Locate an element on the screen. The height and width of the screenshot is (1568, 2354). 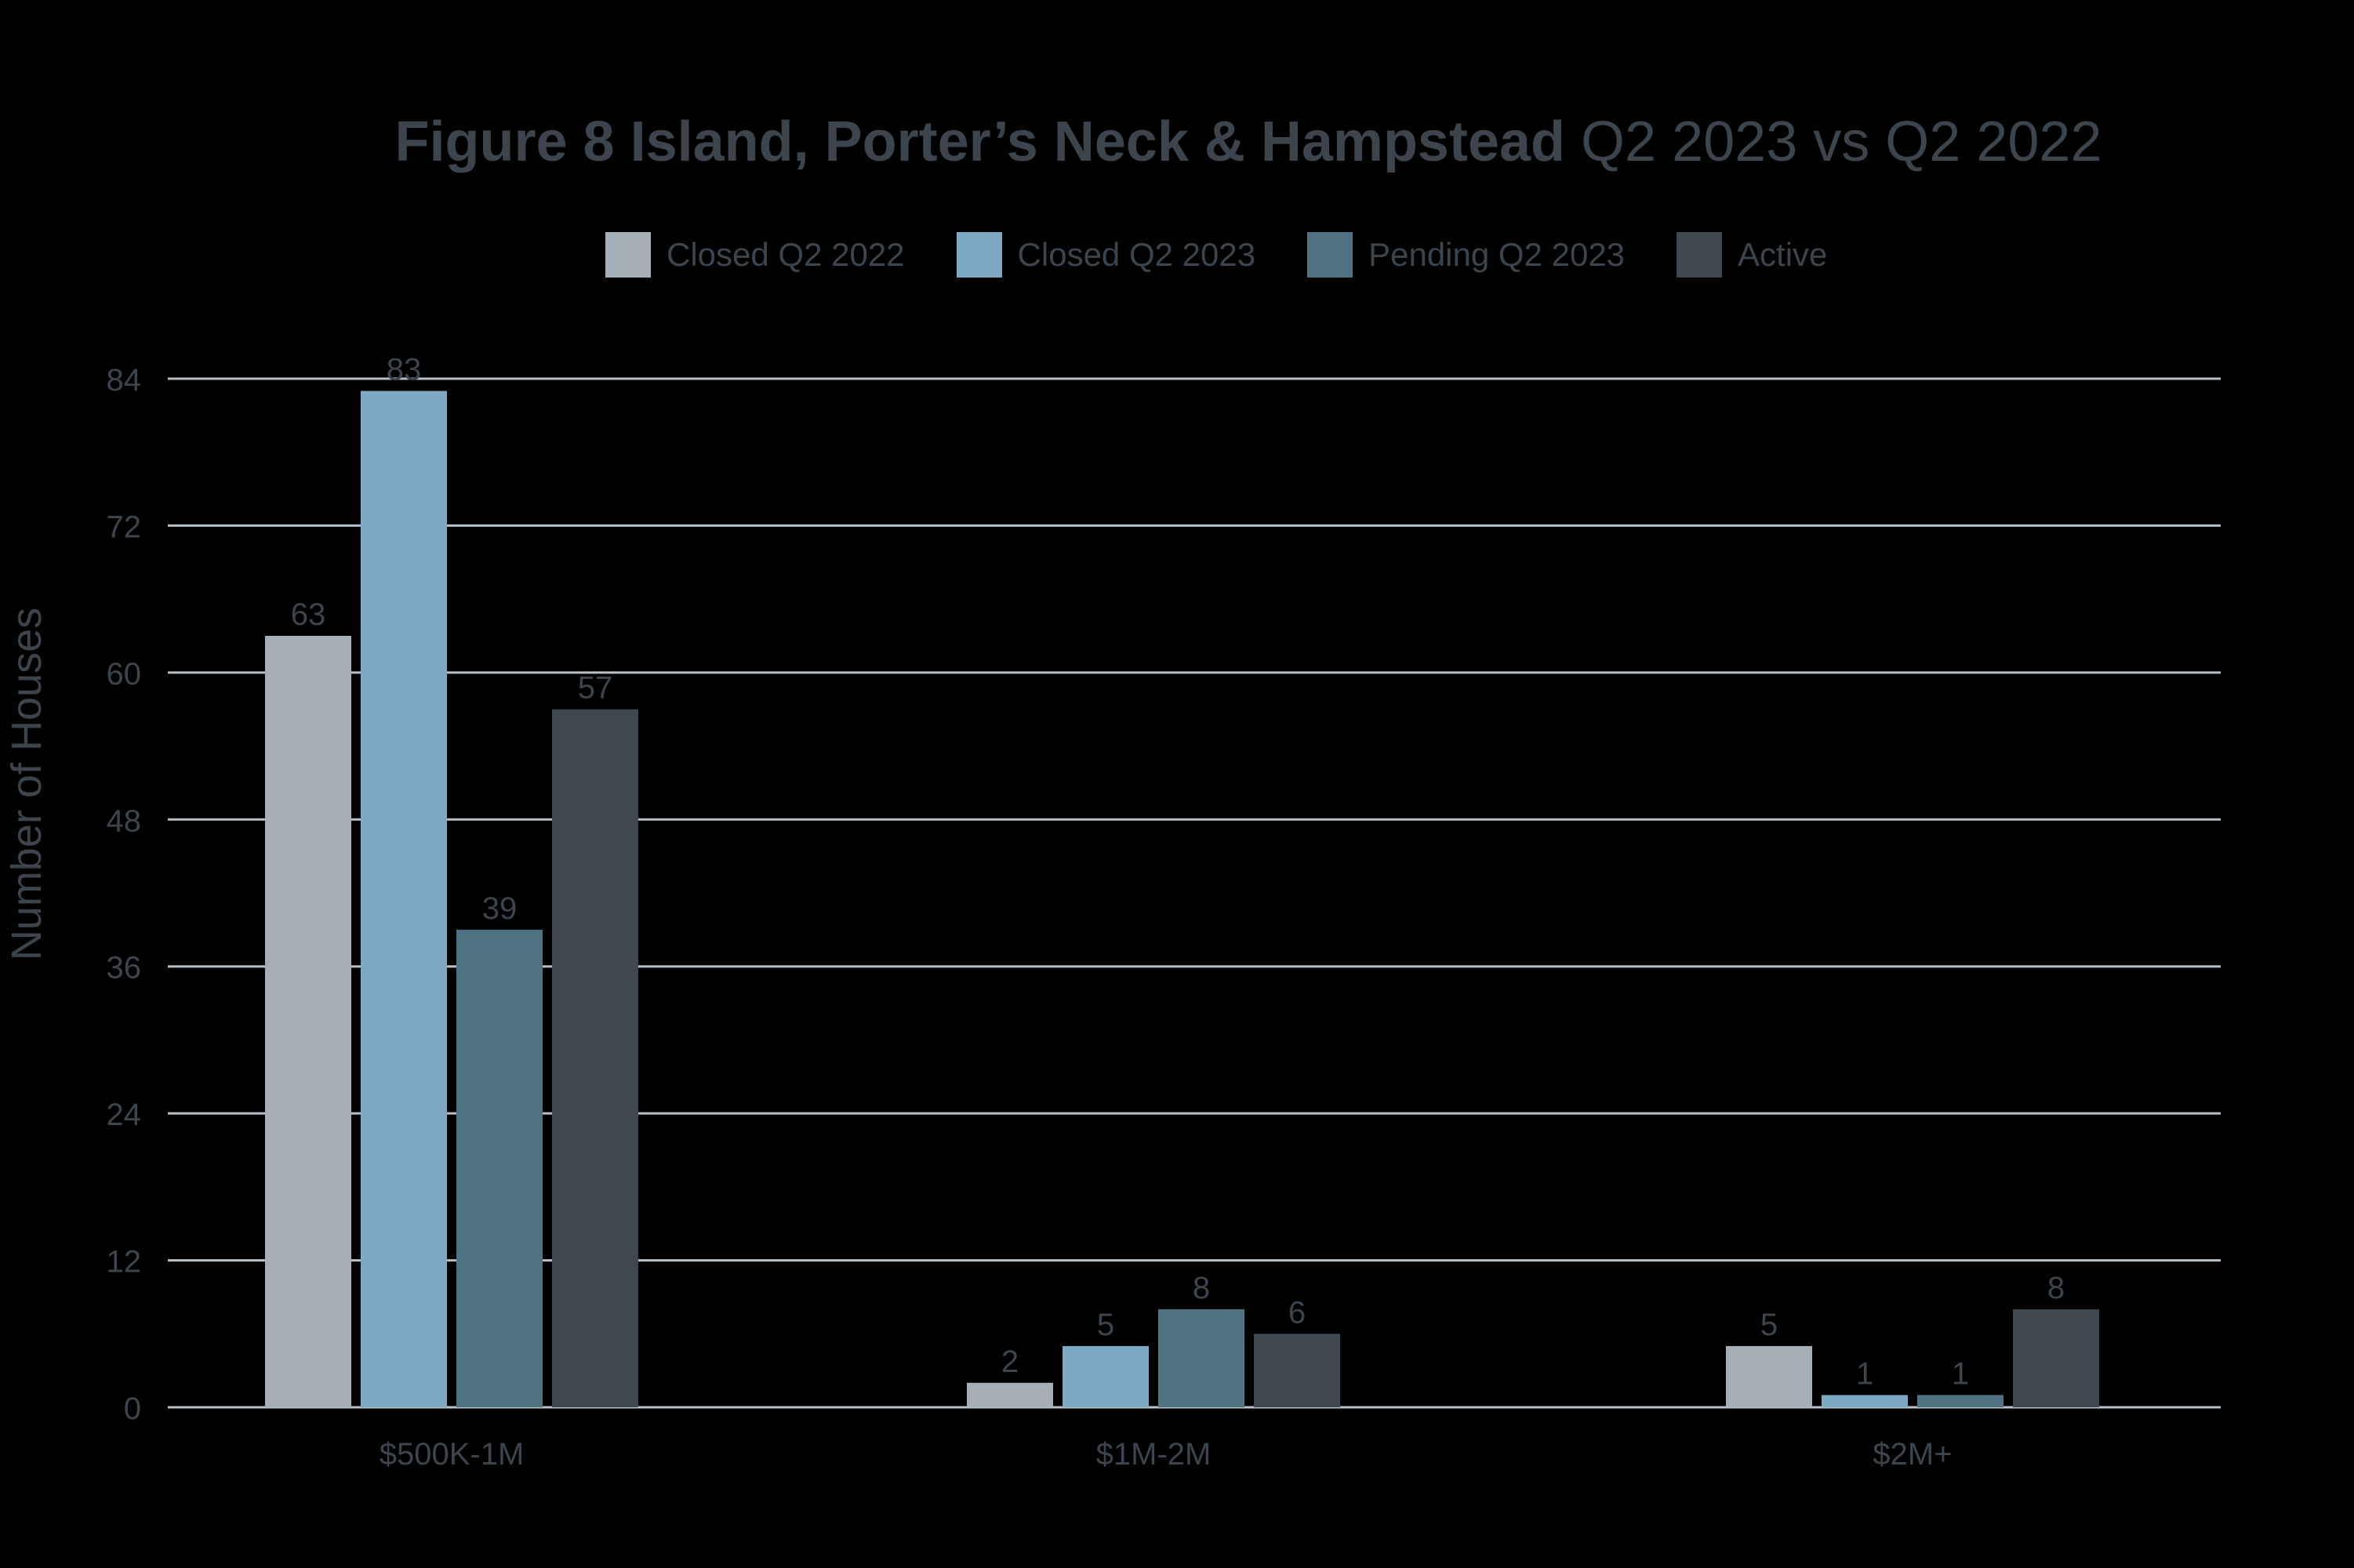
legend-item-closed-q2-2022: Closed Q2 2022 is located at coordinates (755, 255).